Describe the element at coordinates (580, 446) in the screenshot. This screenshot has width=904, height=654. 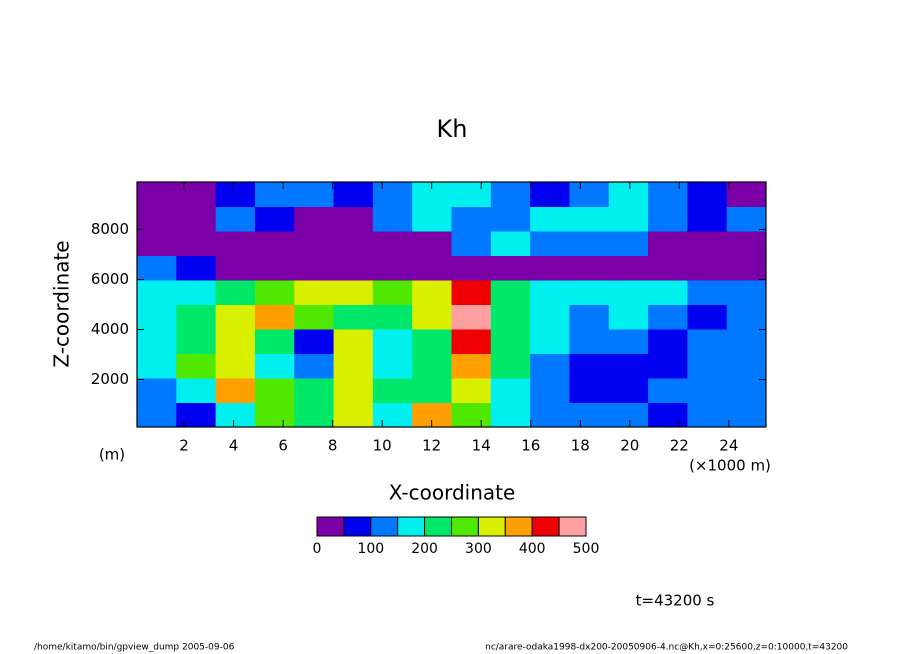
I see `x-tick-label: 18` at that location.